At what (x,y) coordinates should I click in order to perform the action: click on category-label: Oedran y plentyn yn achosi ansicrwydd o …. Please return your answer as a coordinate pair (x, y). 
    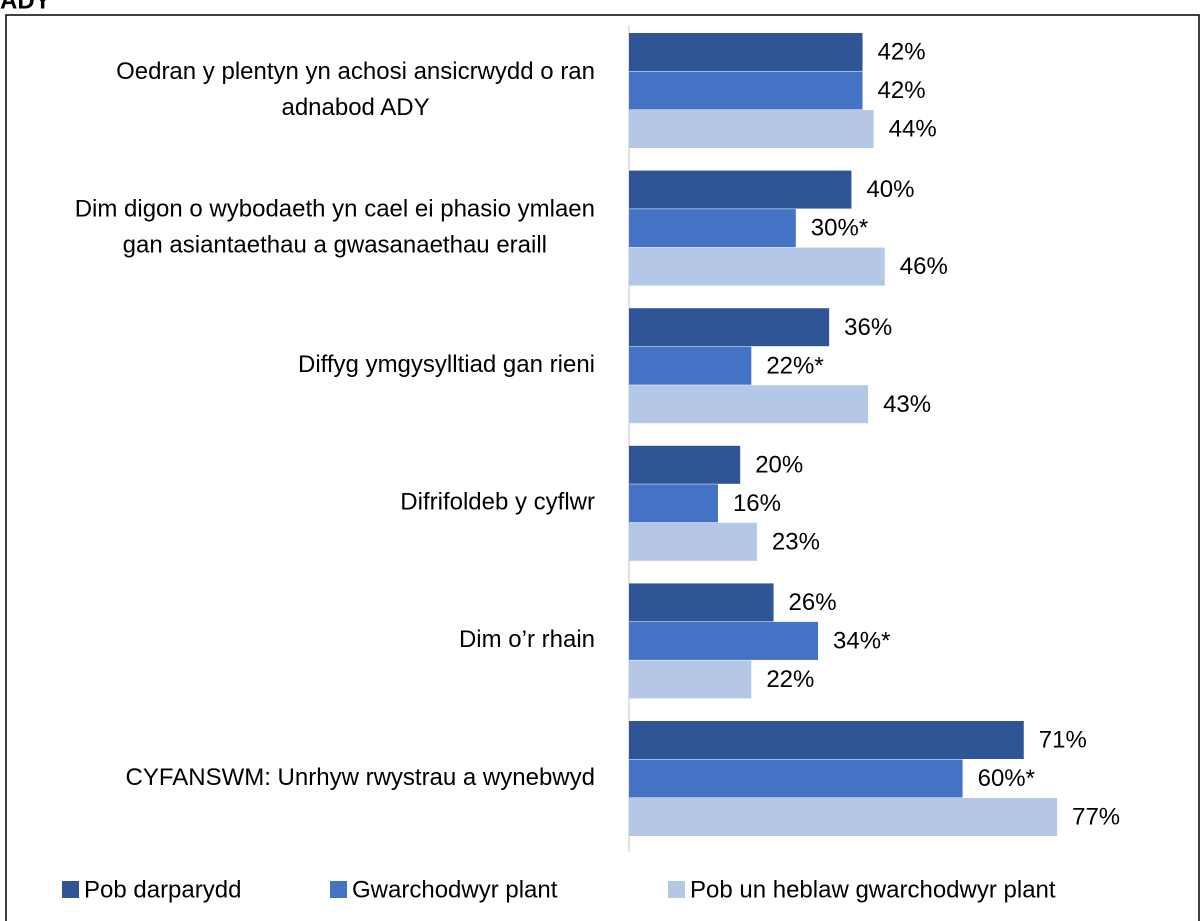
    Looking at the image, I should click on (355, 89).